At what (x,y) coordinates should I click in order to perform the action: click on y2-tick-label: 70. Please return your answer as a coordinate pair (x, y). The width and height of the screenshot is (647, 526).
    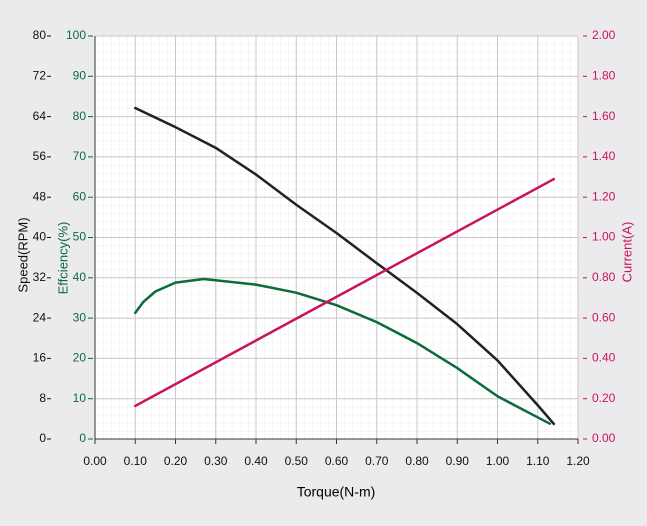
    Looking at the image, I should click on (80, 156).